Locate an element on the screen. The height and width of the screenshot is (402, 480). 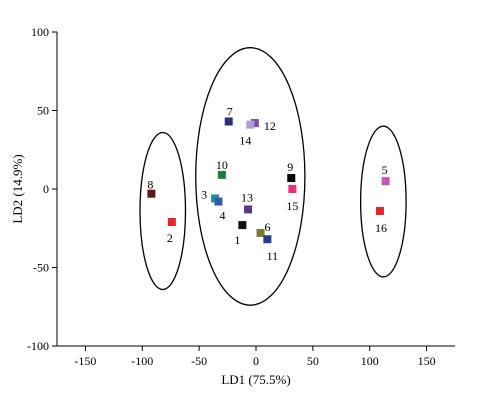
point-label: 6 is located at coordinates (268, 227).